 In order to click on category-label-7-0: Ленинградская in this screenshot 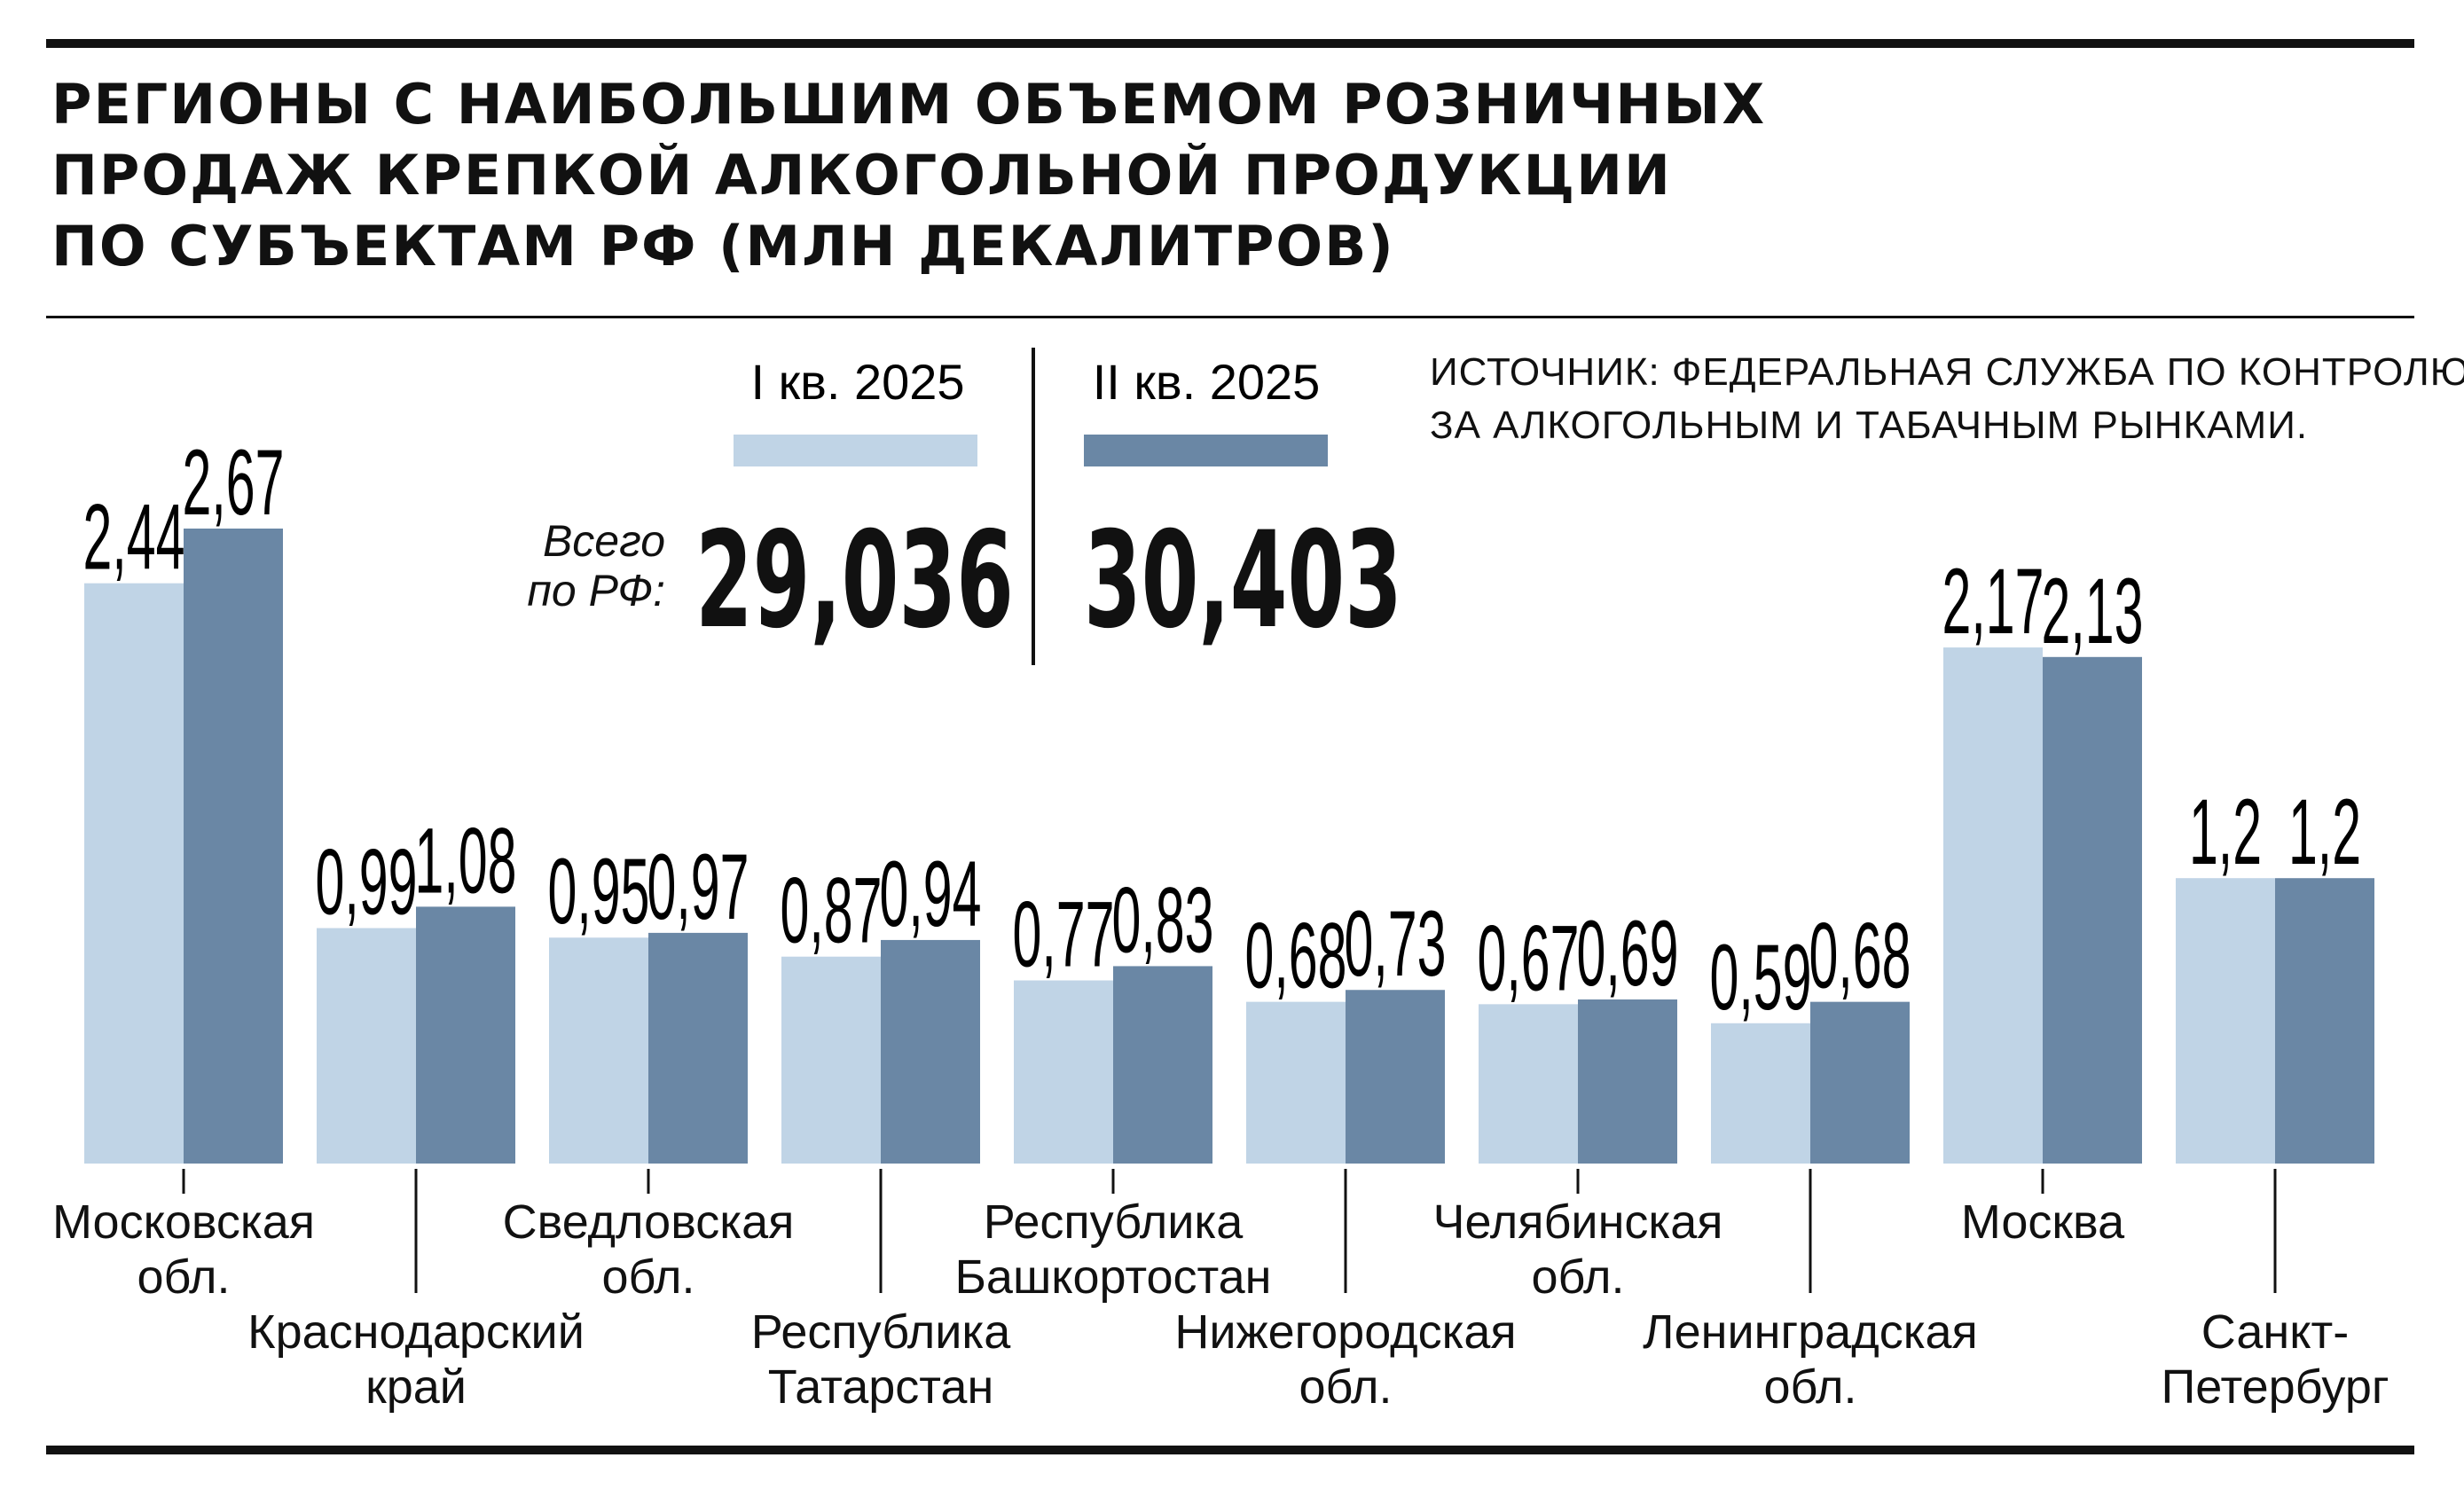, I will do `click(1810, 1332)`.